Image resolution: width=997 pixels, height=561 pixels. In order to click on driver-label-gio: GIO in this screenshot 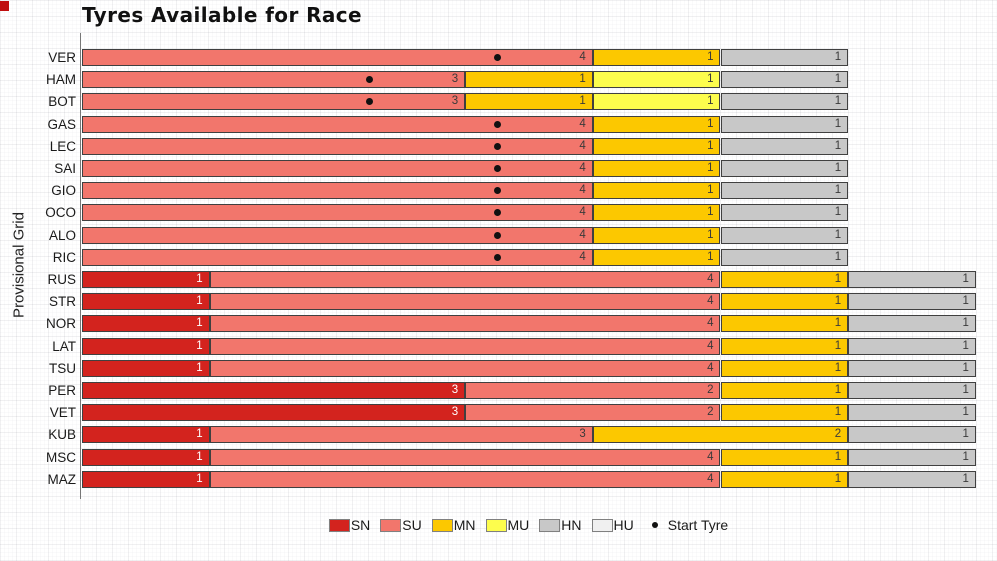, I will do `click(63, 191)`.